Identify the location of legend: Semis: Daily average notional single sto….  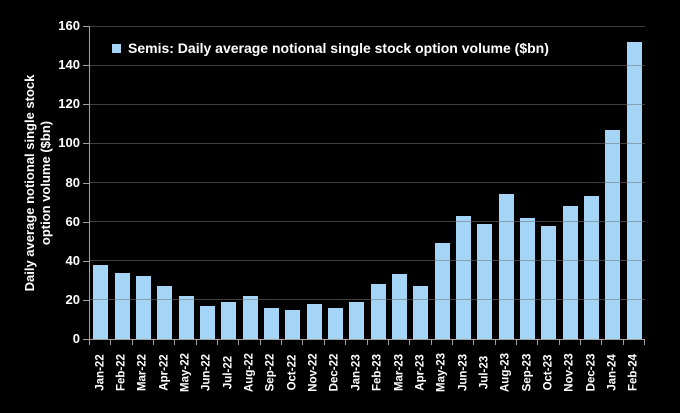
(330, 48).